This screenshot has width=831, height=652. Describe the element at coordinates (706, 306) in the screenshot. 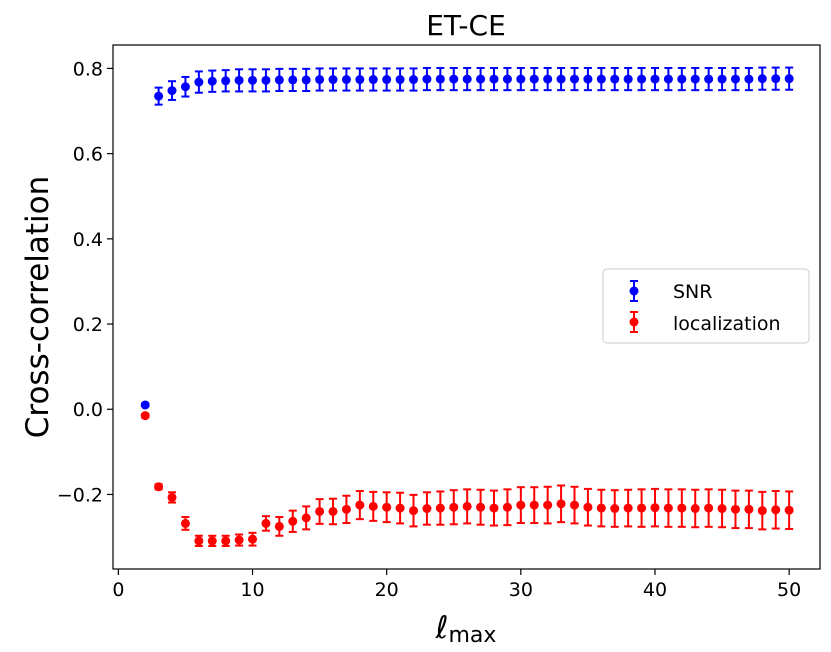

I see `legend: SNR localization` at that location.